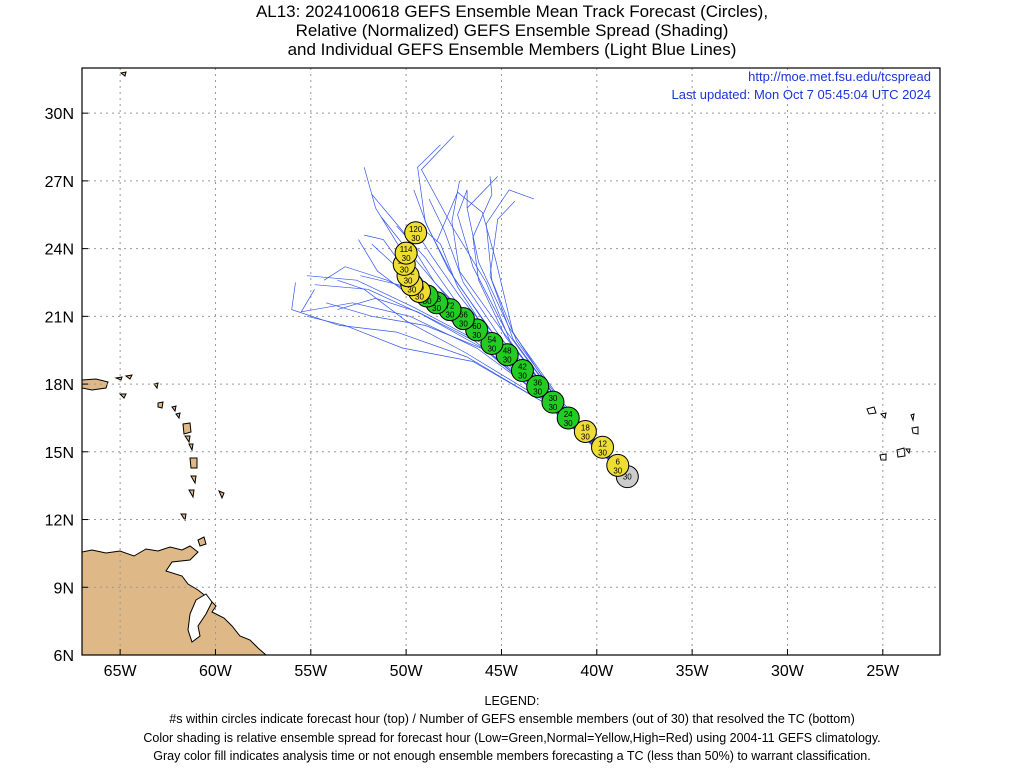 This screenshot has height=768, width=1024. What do you see at coordinates (216, 671) in the screenshot?
I see `x-tick-label: 60W` at bounding box center [216, 671].